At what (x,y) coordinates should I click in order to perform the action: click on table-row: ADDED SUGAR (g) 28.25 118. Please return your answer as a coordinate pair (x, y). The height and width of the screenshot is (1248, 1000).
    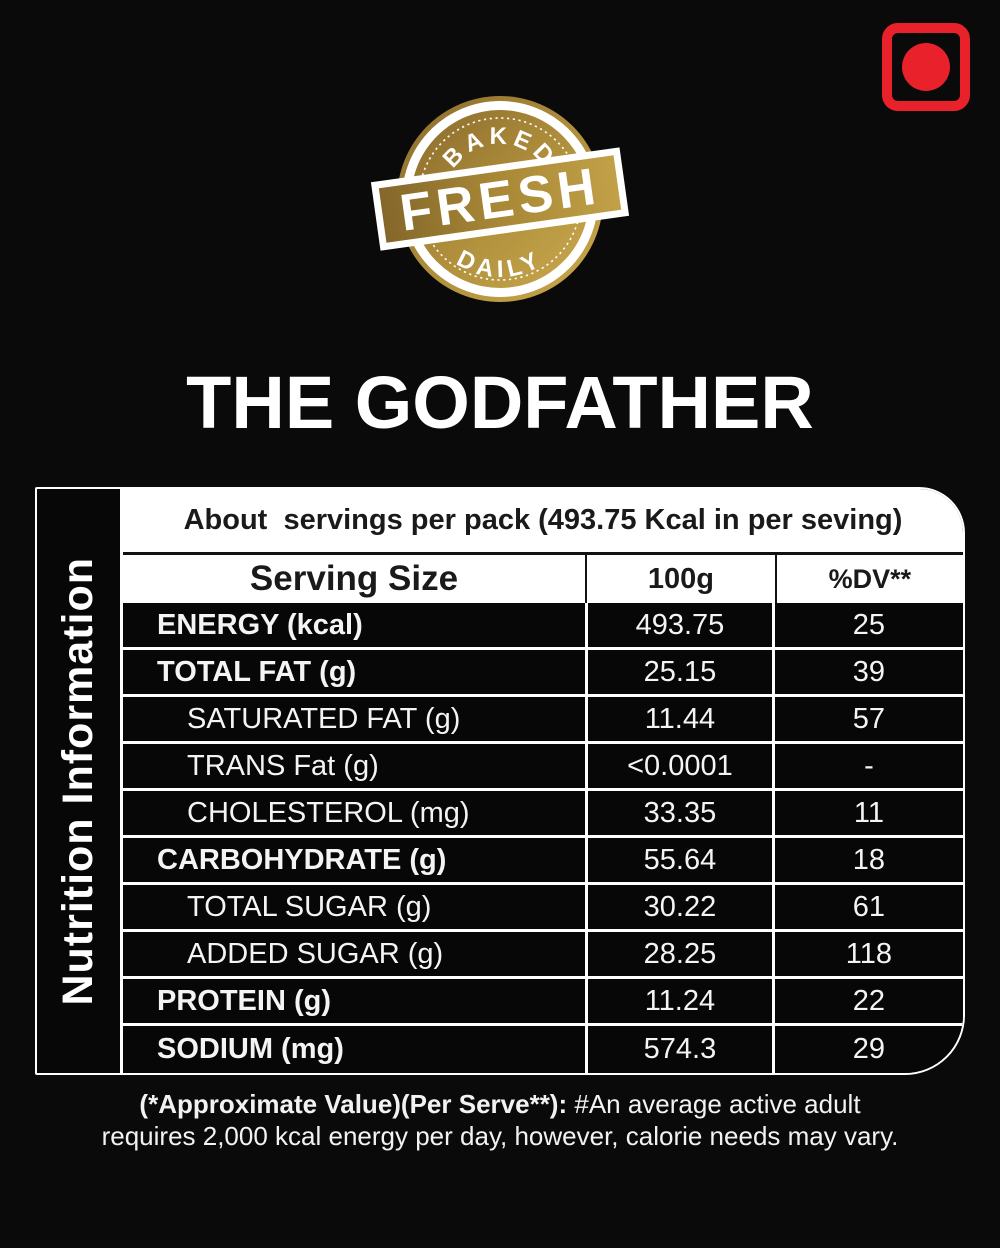
    Looking at the image, I should click on (543, 955).